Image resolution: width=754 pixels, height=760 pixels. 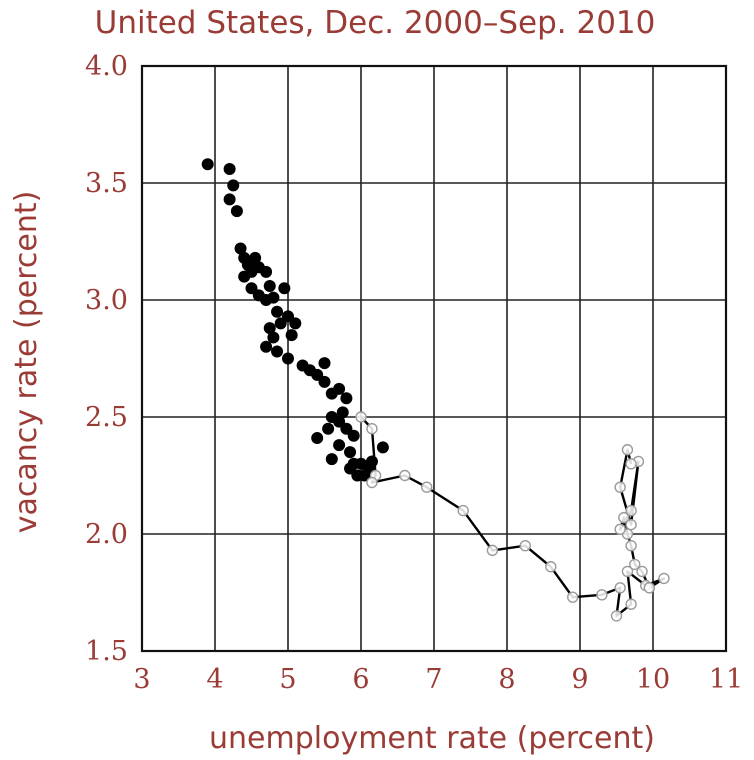 I want to click on y-tick-label: 2.0, so click(x=106, y=534).